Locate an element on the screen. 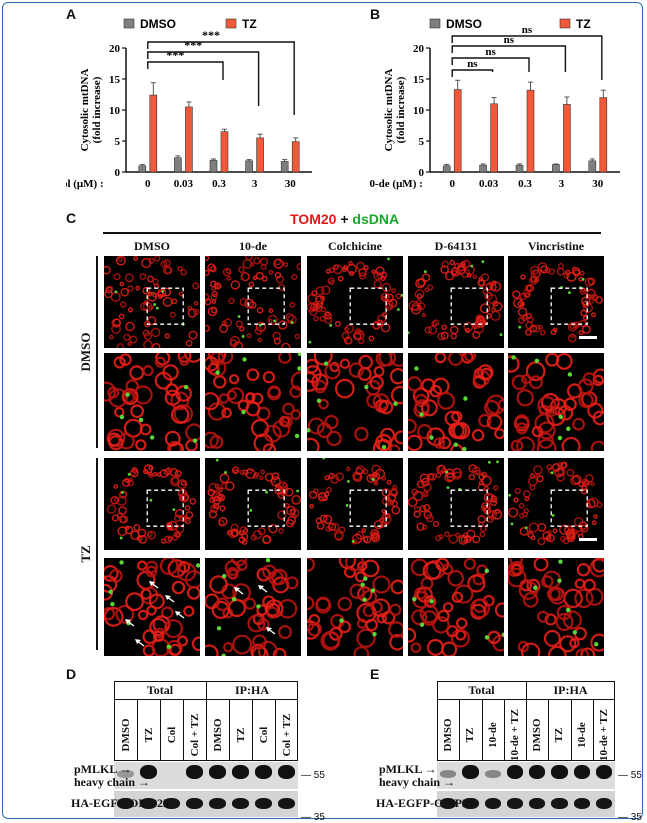 This screenshot has width=647, height=823. lane-label-2: 10-de is located at coordinates (492, 735).